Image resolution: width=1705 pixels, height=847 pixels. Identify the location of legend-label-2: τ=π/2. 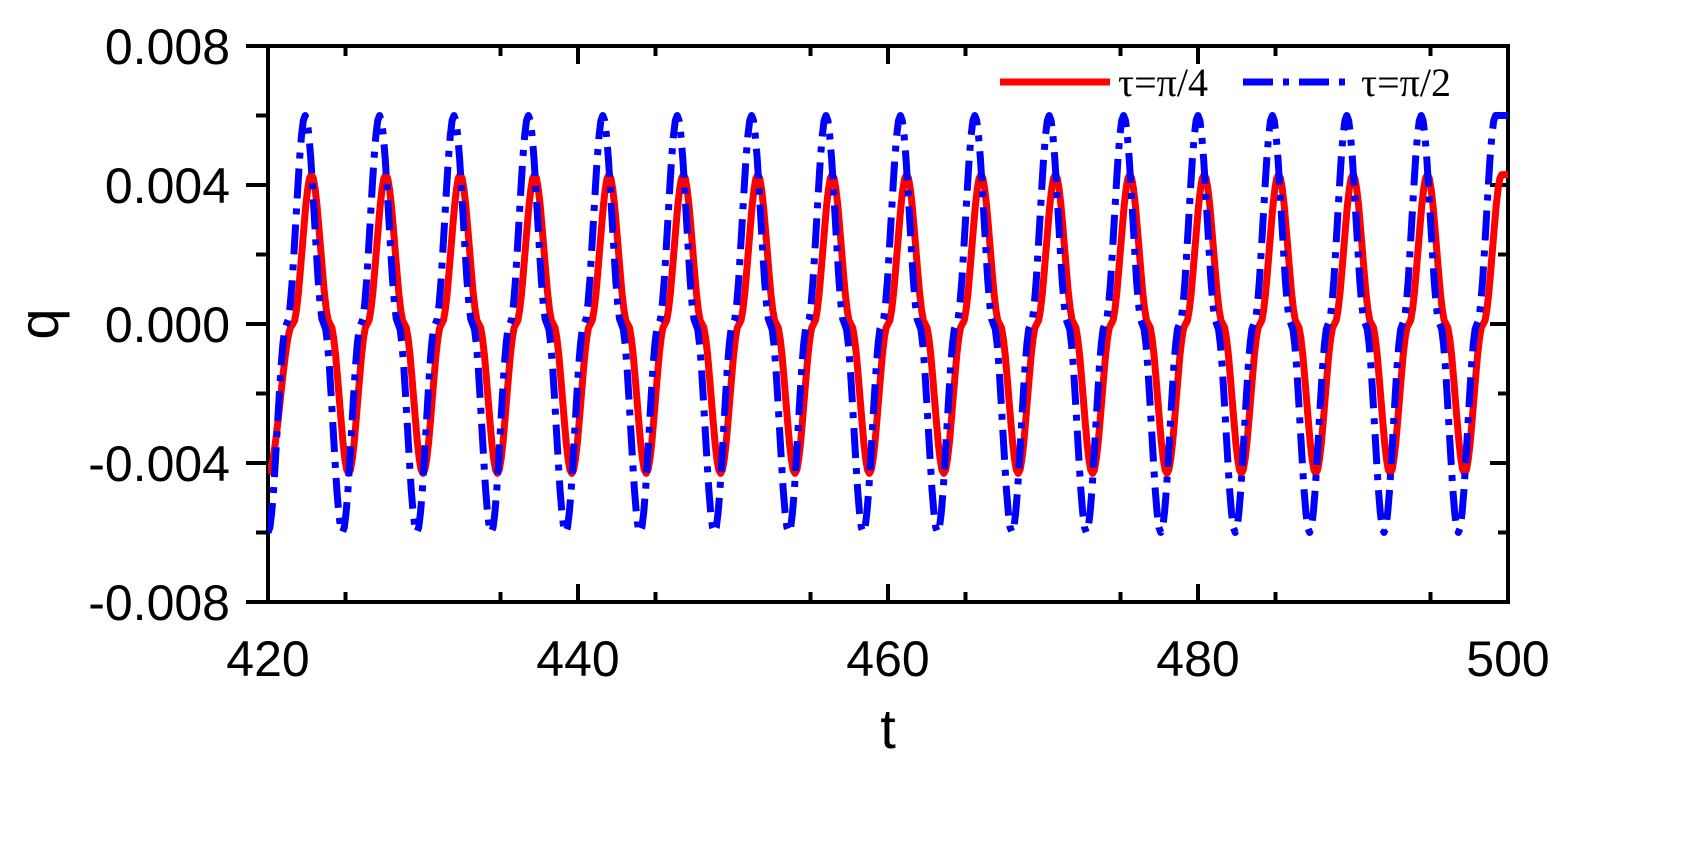
(1406, 82).